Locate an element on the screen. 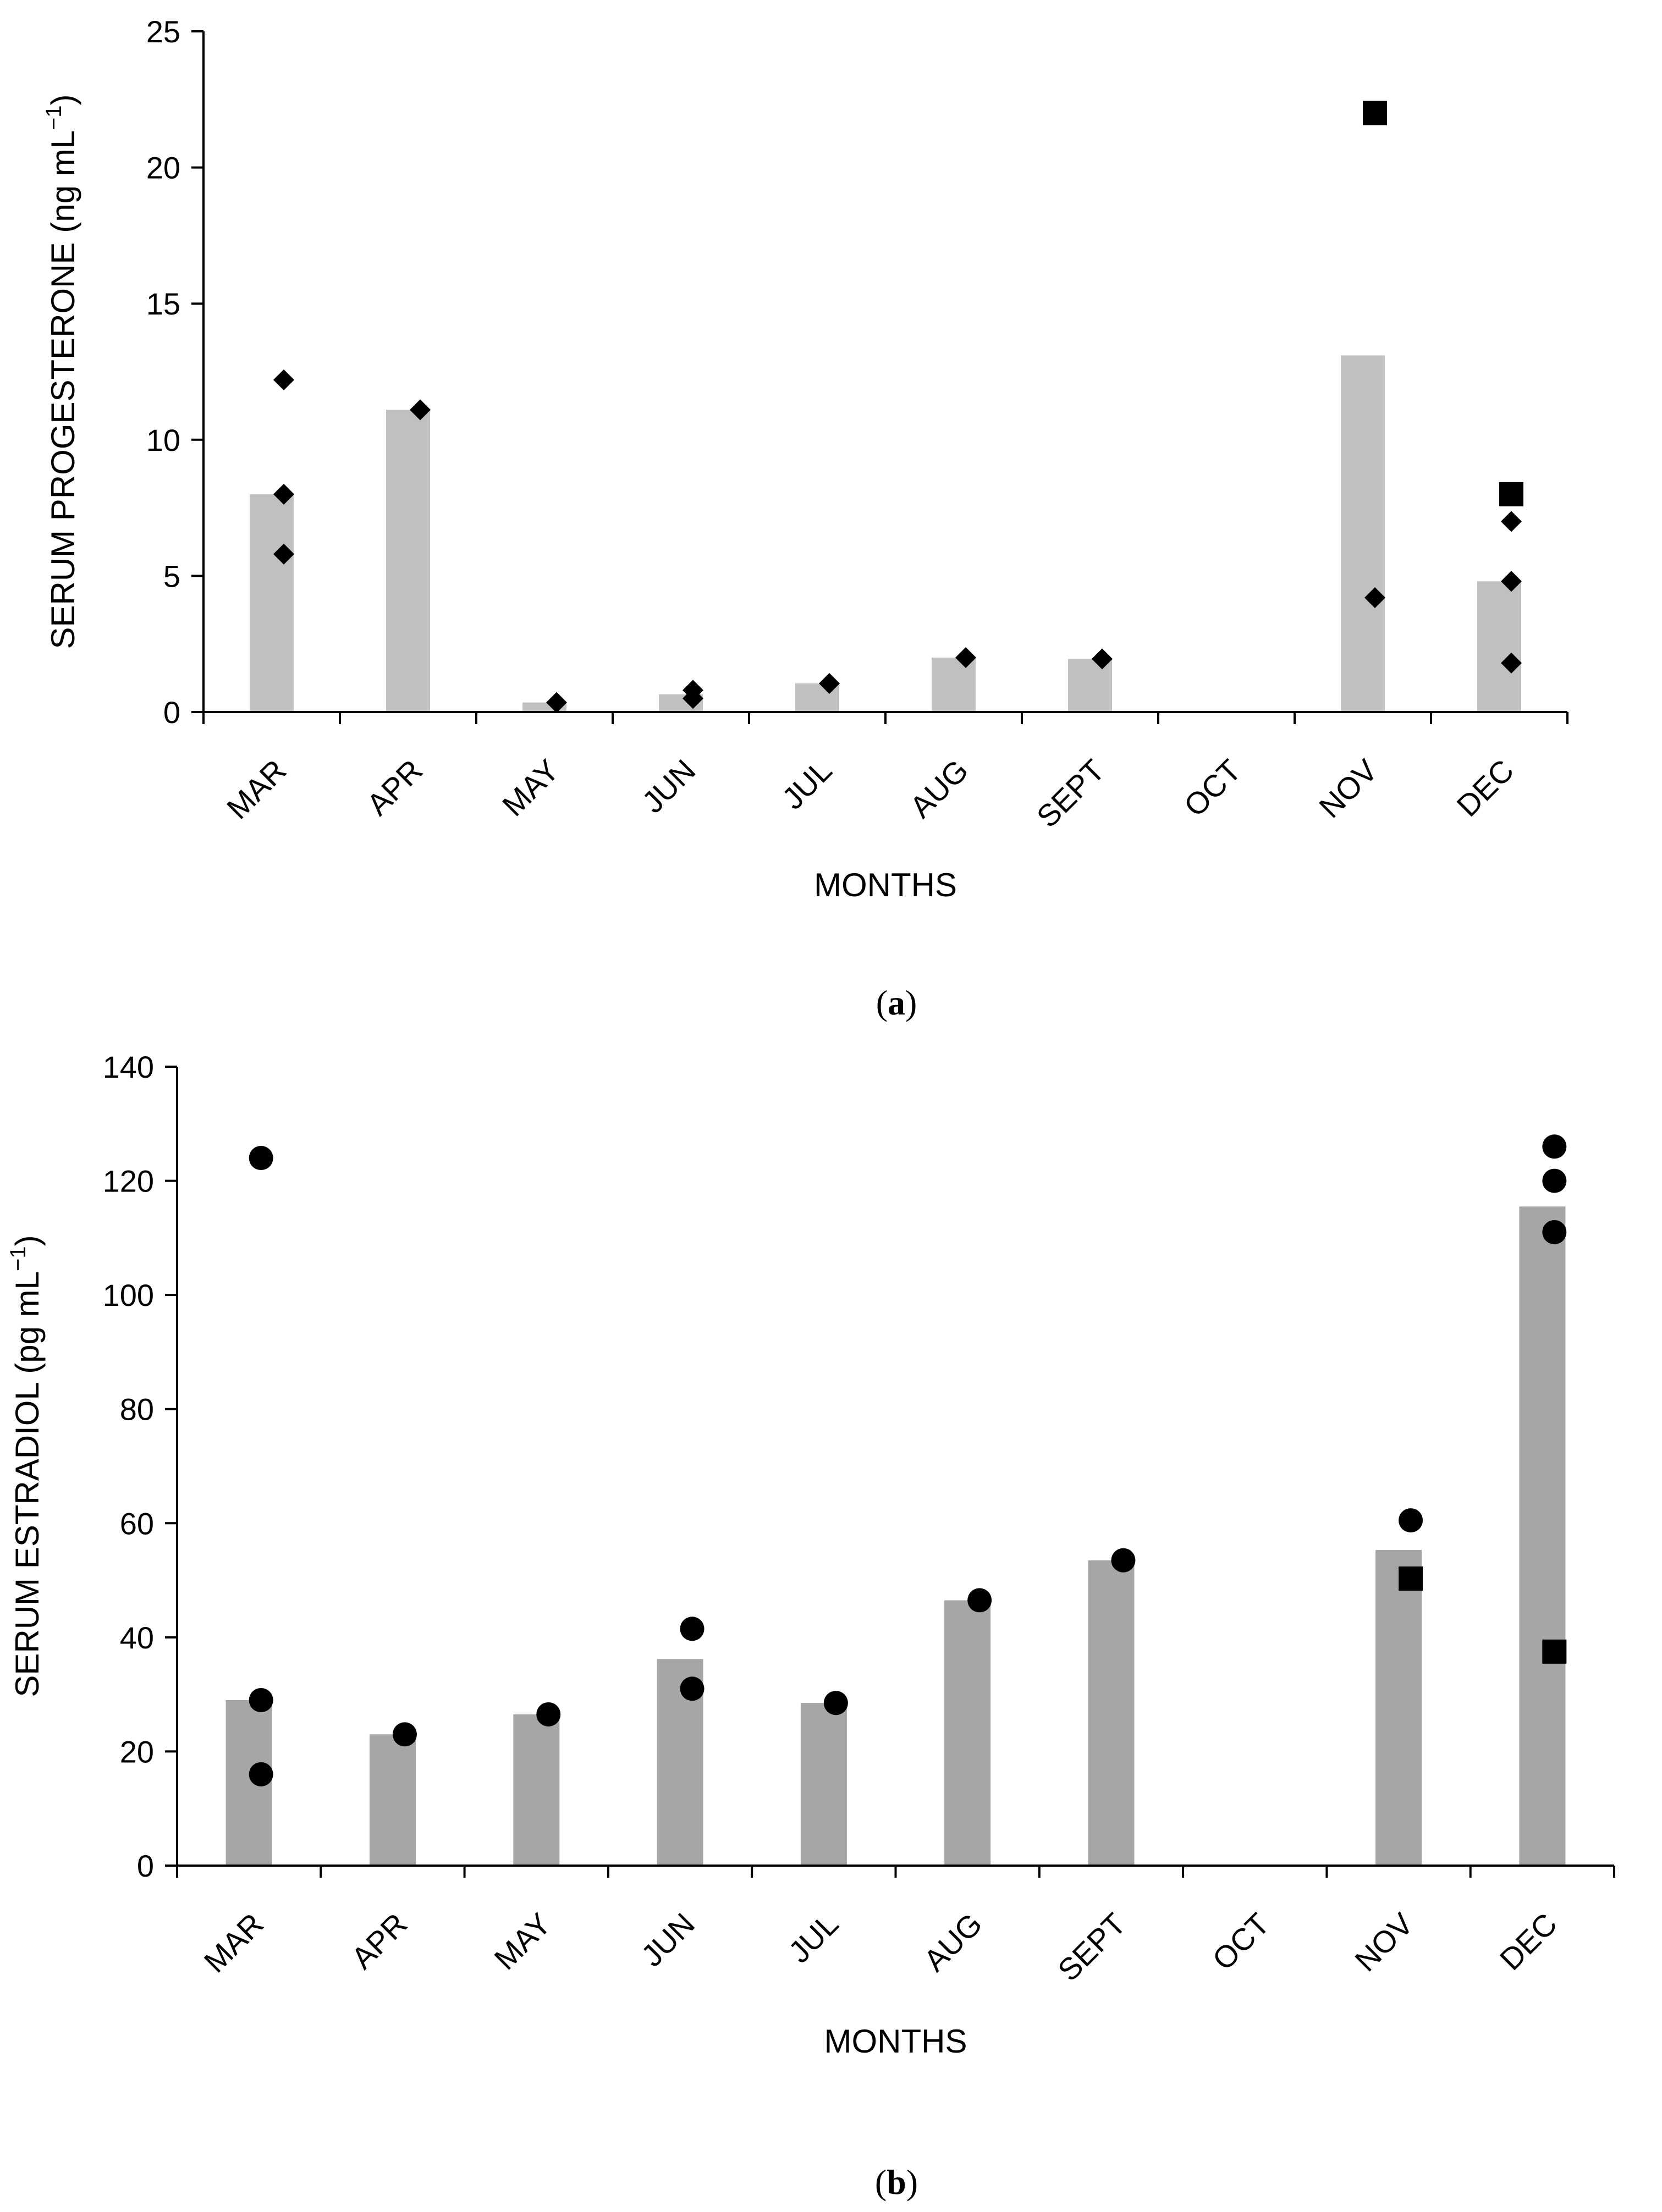 The image size is (1662, 2212). panel-label: (b) is located at coordinates (896, 2182).